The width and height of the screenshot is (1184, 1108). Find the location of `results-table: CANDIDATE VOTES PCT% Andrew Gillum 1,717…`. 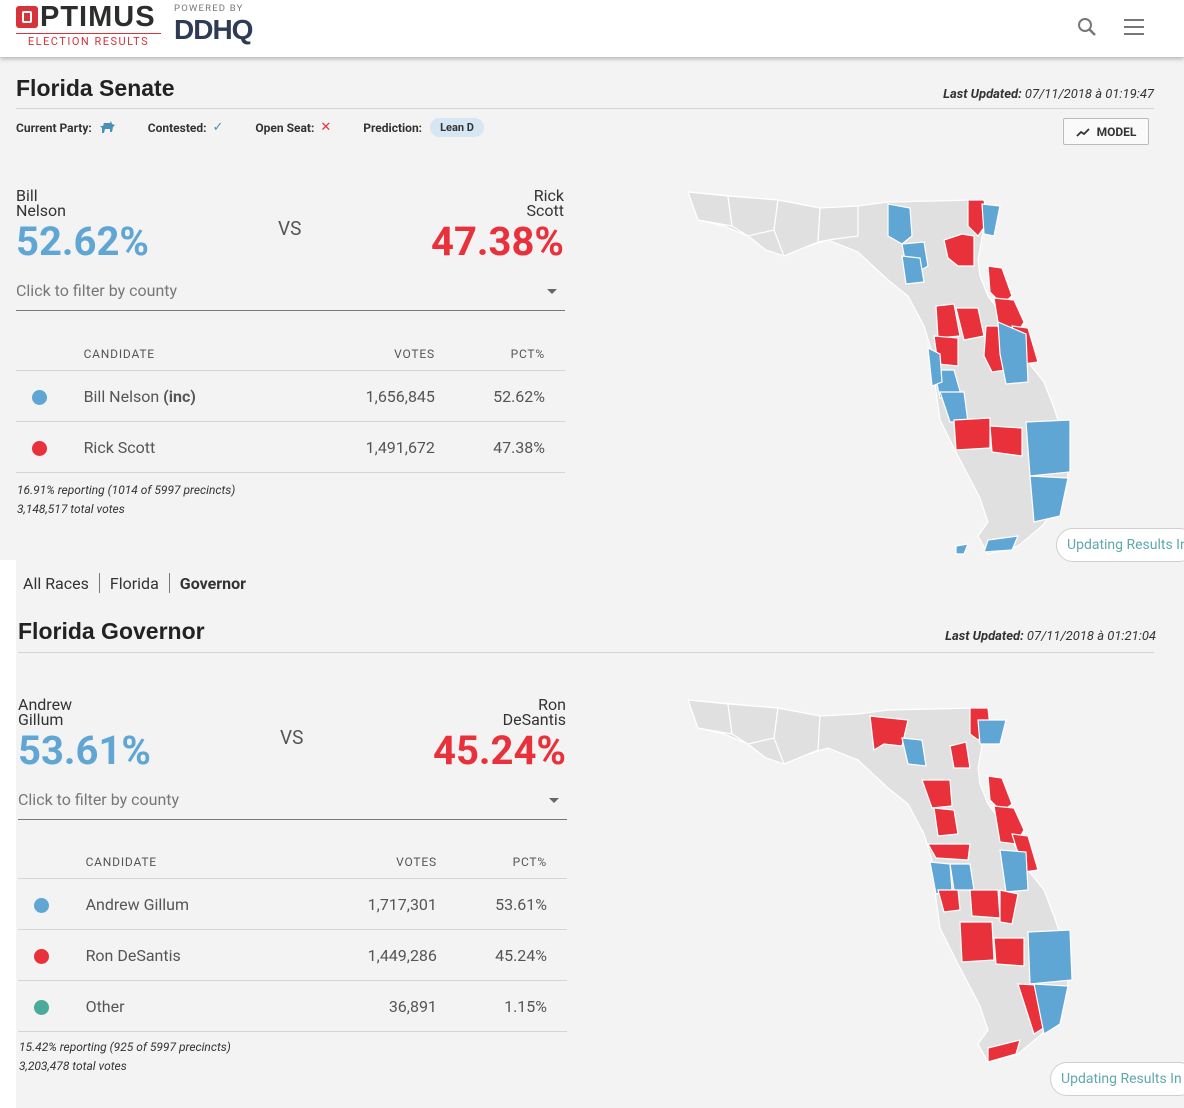

results-table: CANDIDATE VOTES PCT% Andrew Gillum 1,717… is located at coordinates (292, 939).